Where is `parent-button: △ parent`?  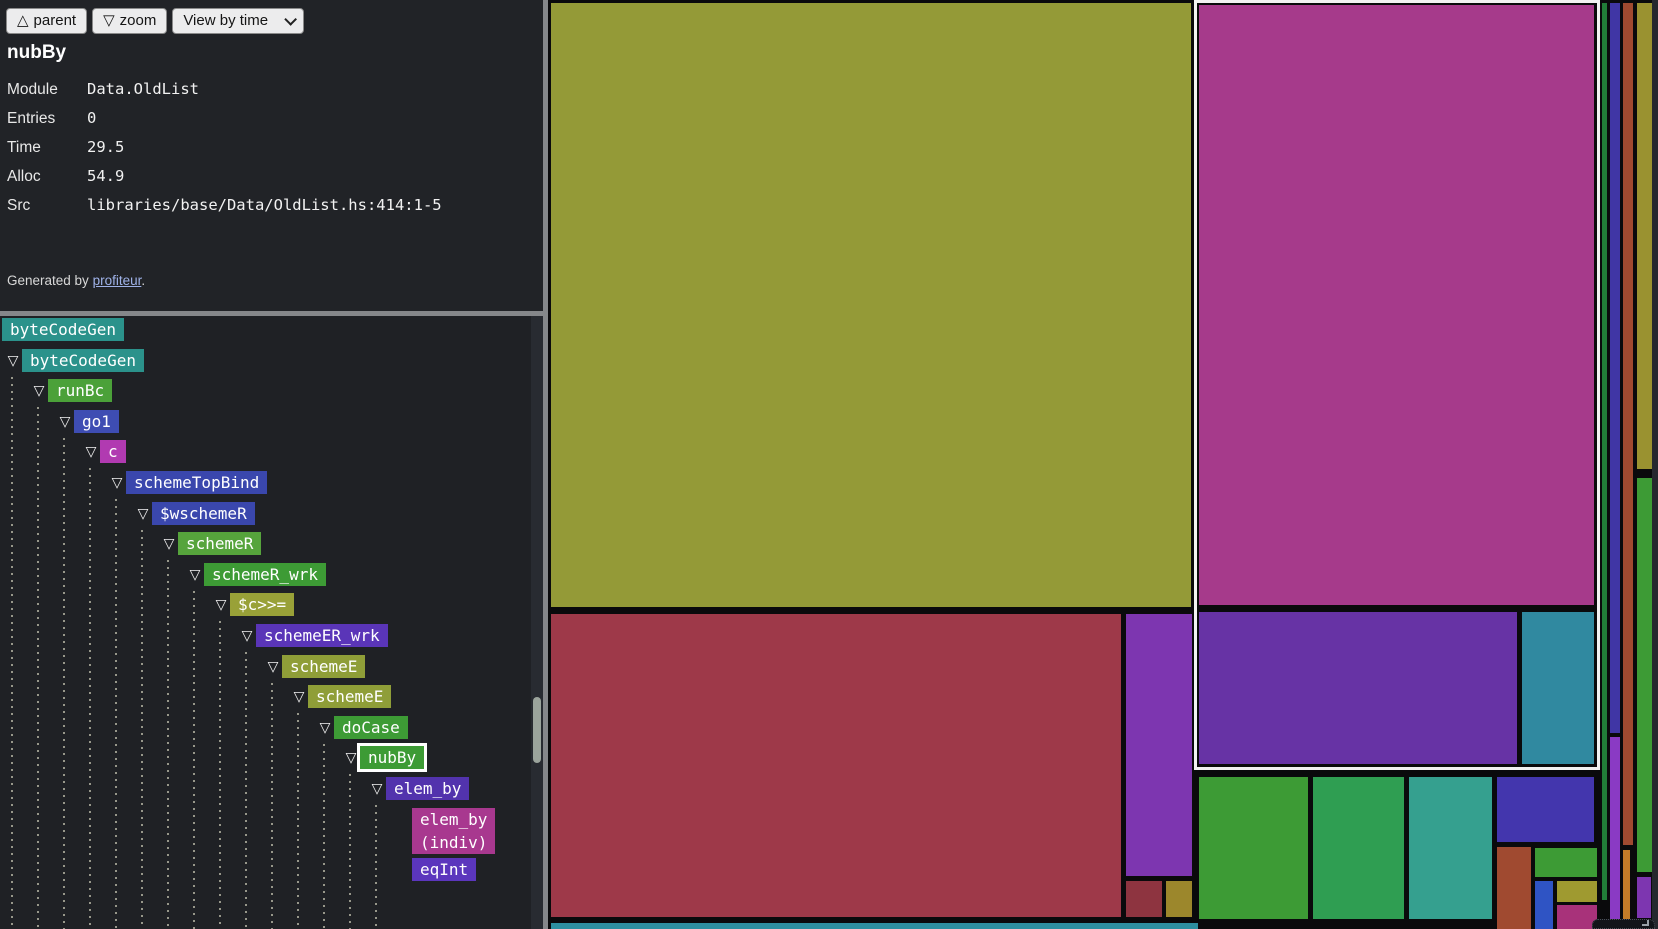 parent-button: △ parent is located at coordinates (47, 21).